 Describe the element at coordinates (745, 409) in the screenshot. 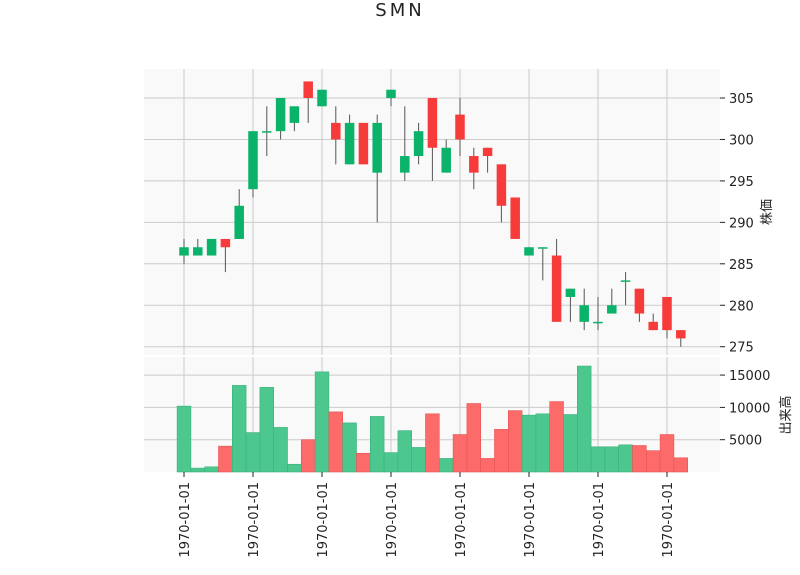

I see `volume-axis: 5000 10000 15000` at that location.